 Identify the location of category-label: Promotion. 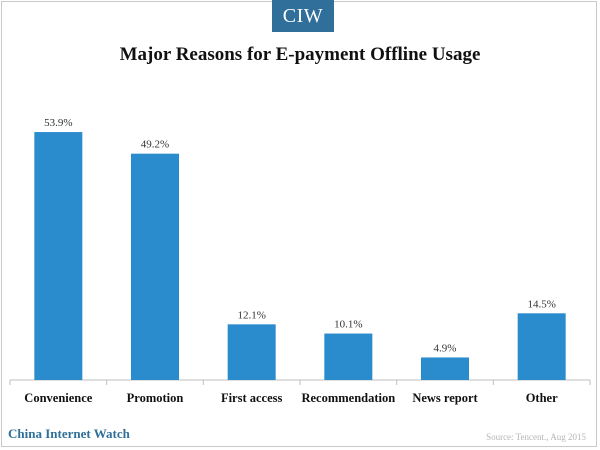
(155, 398).